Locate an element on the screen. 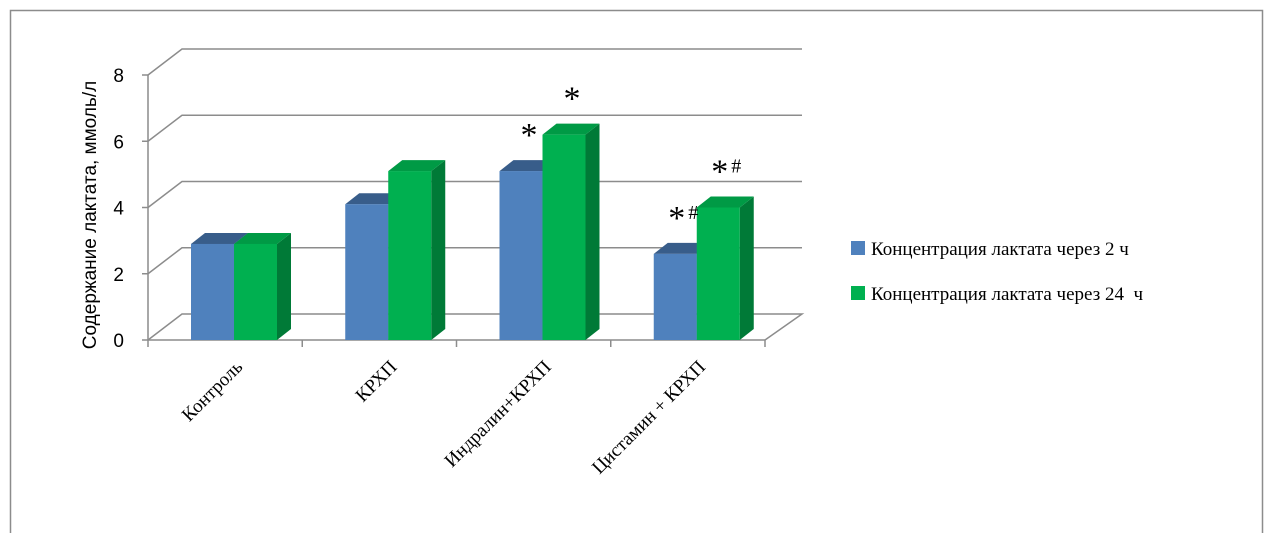 This screenshot has height=538, width=1269. legend-label: Концентрация лактата через 2 ч is located at coordinates (1000, 249).